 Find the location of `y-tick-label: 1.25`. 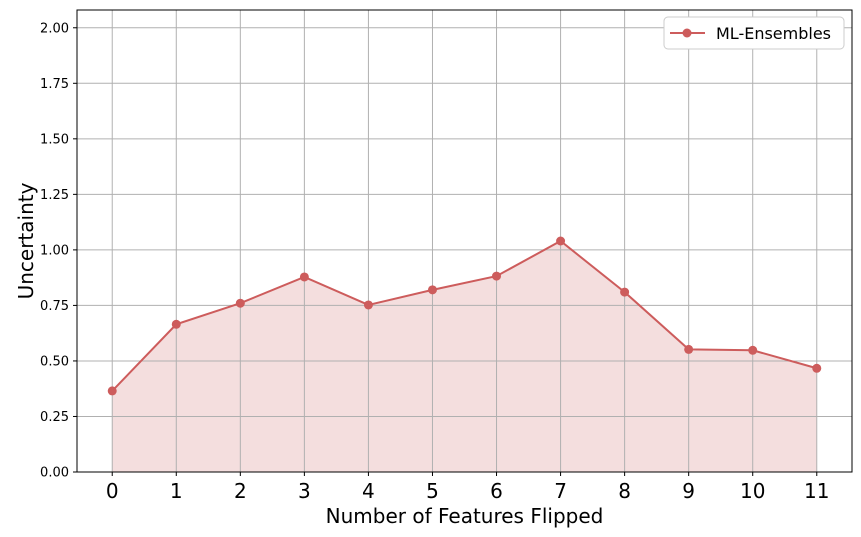

y-tick-label: 1.25 is located at coordinates (54, 195).